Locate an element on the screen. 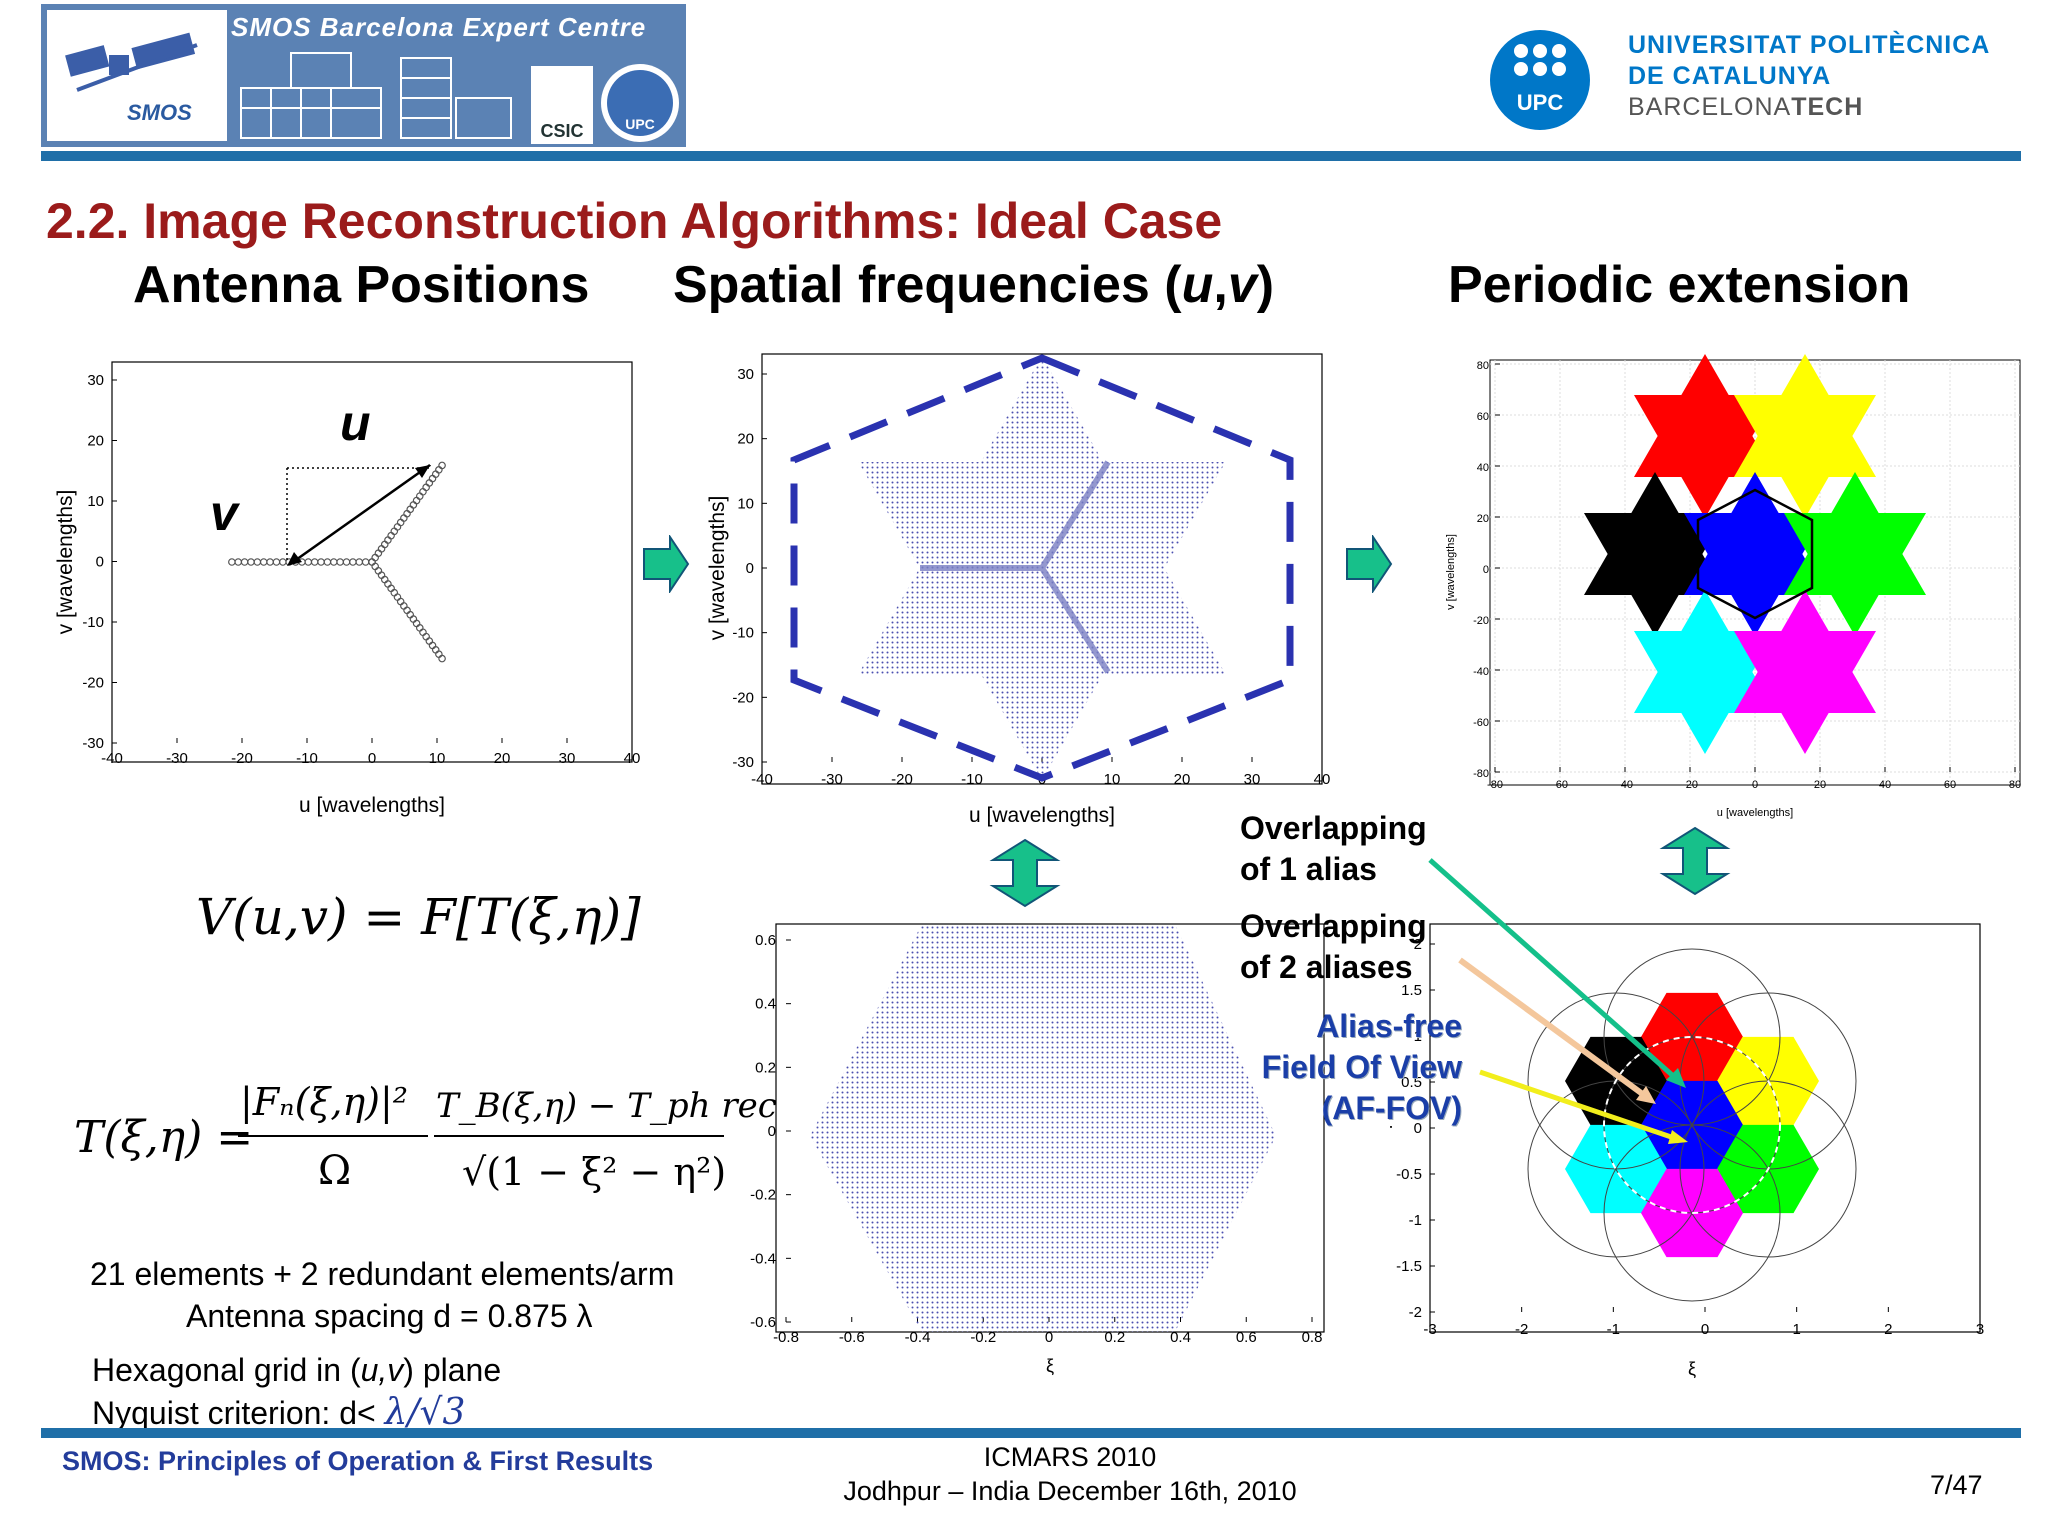  xi-eta-hexagon is located at coordinates (1043, 1128).